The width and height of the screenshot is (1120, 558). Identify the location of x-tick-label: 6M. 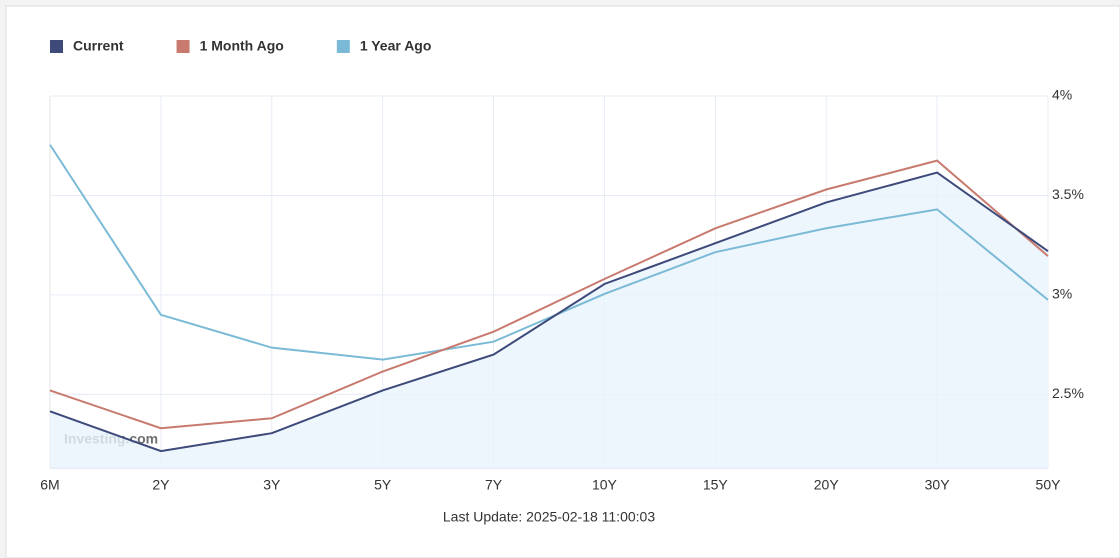
(49, 485).